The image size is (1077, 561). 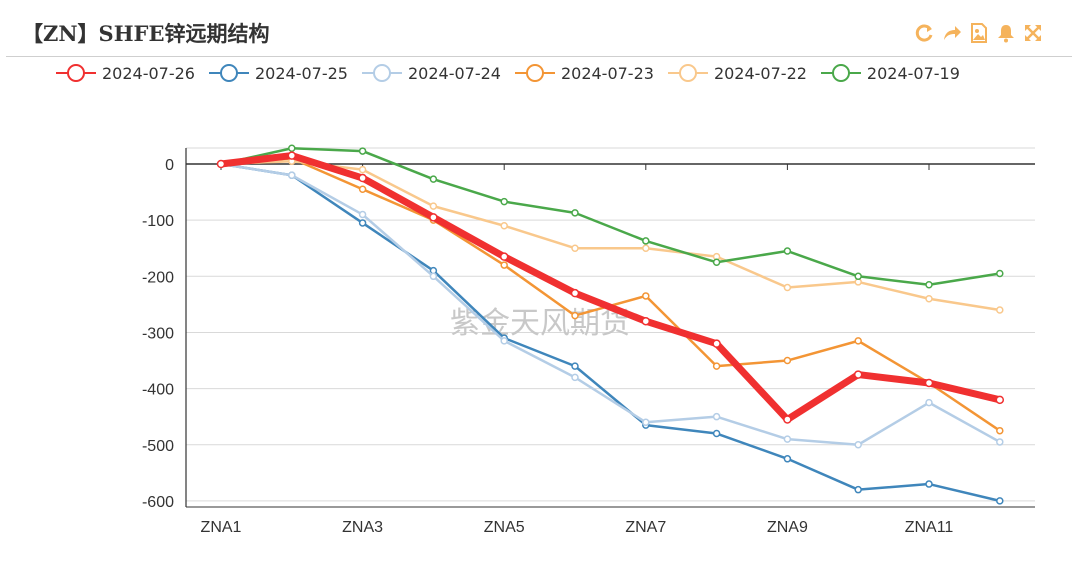 I want to click on x-tick-label: ZNA3, so click(x=362, y=527).